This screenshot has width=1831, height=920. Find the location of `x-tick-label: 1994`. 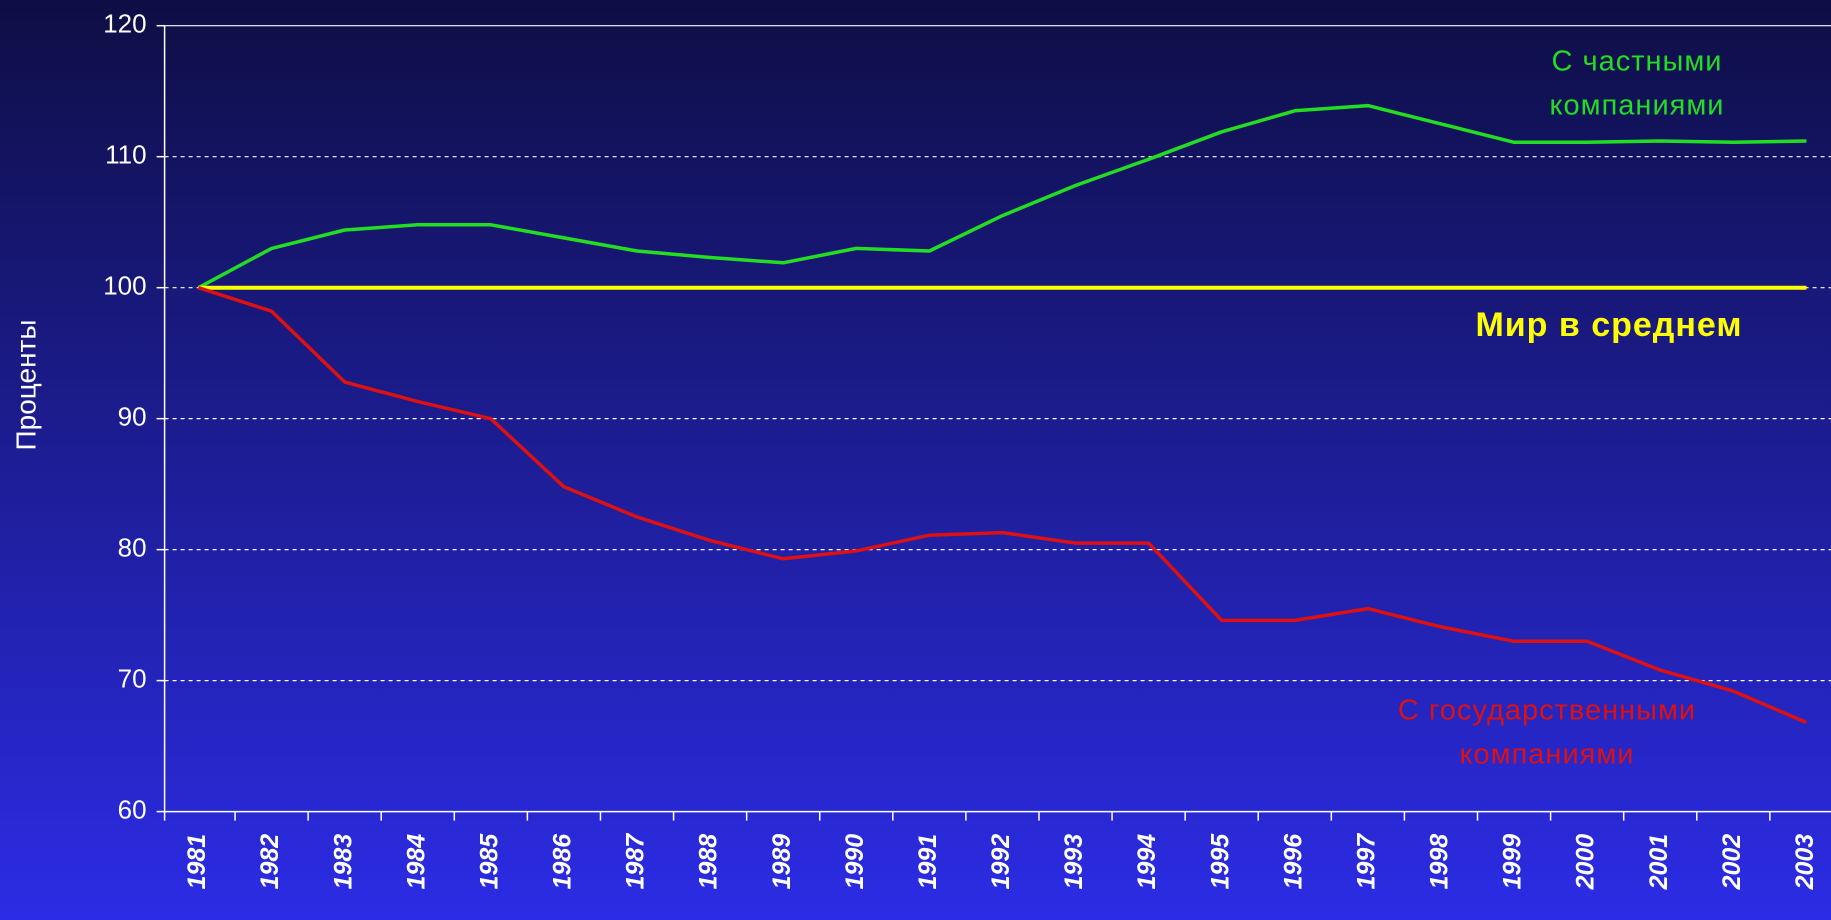

x-tick-label: 1994 is located at coordinates (1147, 862).